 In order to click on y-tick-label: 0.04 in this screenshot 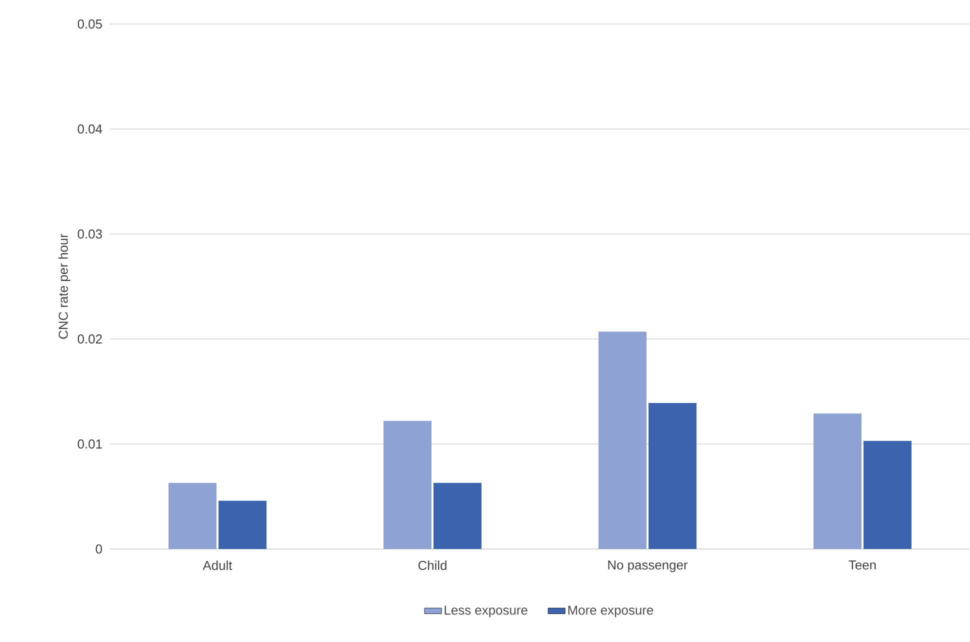, I will do `click(90, 129)`.